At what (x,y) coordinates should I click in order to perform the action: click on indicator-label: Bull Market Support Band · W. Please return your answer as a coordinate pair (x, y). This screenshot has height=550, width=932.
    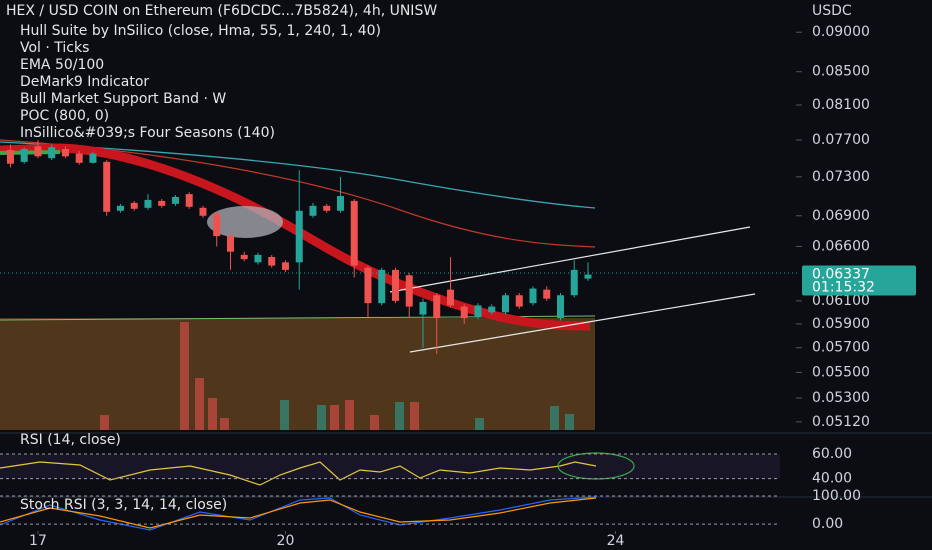
    Looking at the image, I should click on (123, 99).